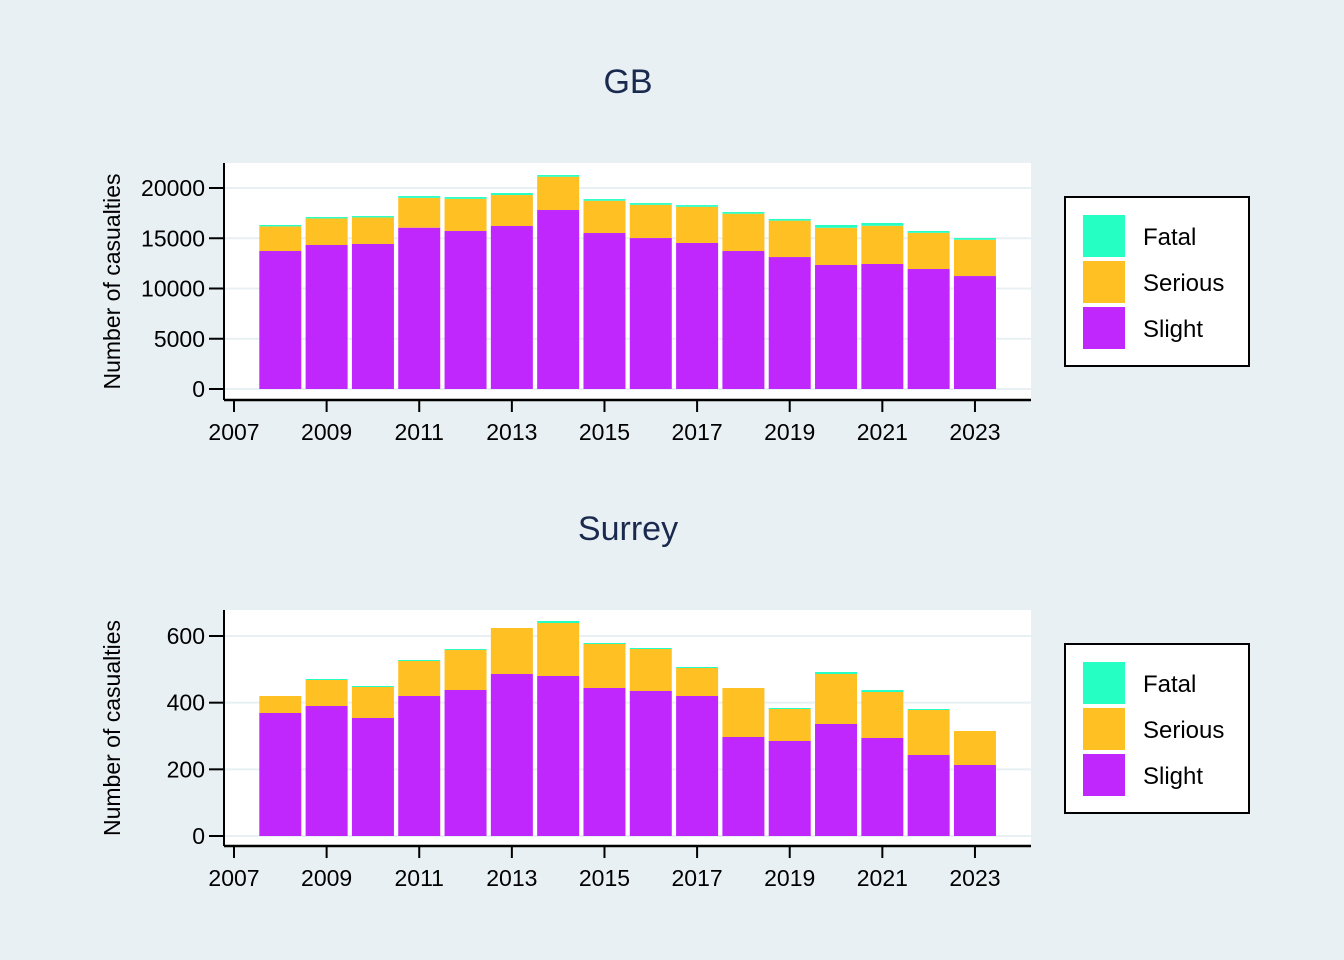 This screenshot has width=1344, height=960. What do you see at coordinates (974, 258) in the screenshot?
I see `bar-serious-2023` at bounding box center [974, 258].